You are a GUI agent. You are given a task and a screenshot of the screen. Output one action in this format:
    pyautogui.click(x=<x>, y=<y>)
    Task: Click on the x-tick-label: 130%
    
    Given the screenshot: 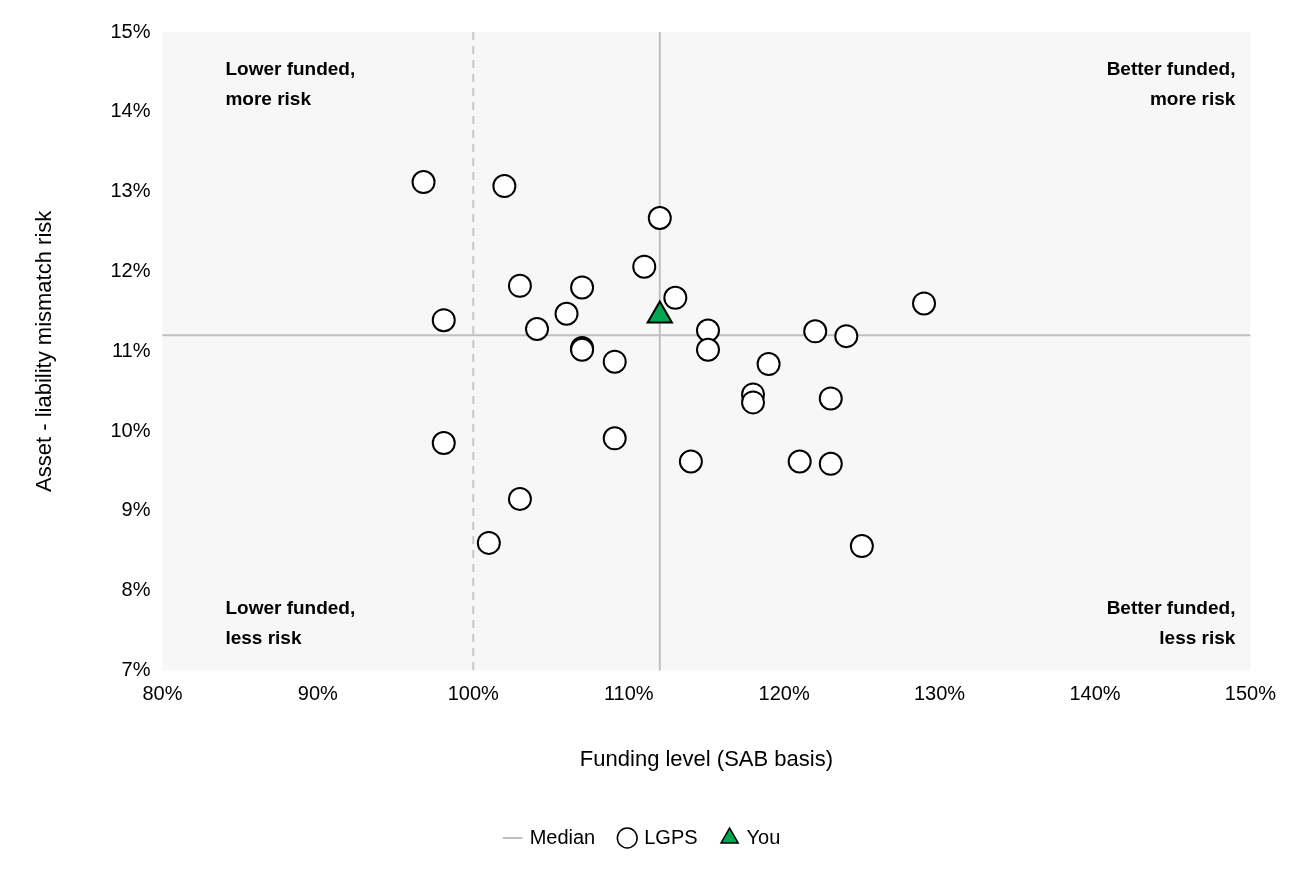 What is the action you would take?
    pyautogui.click(x=939, y=693)
    